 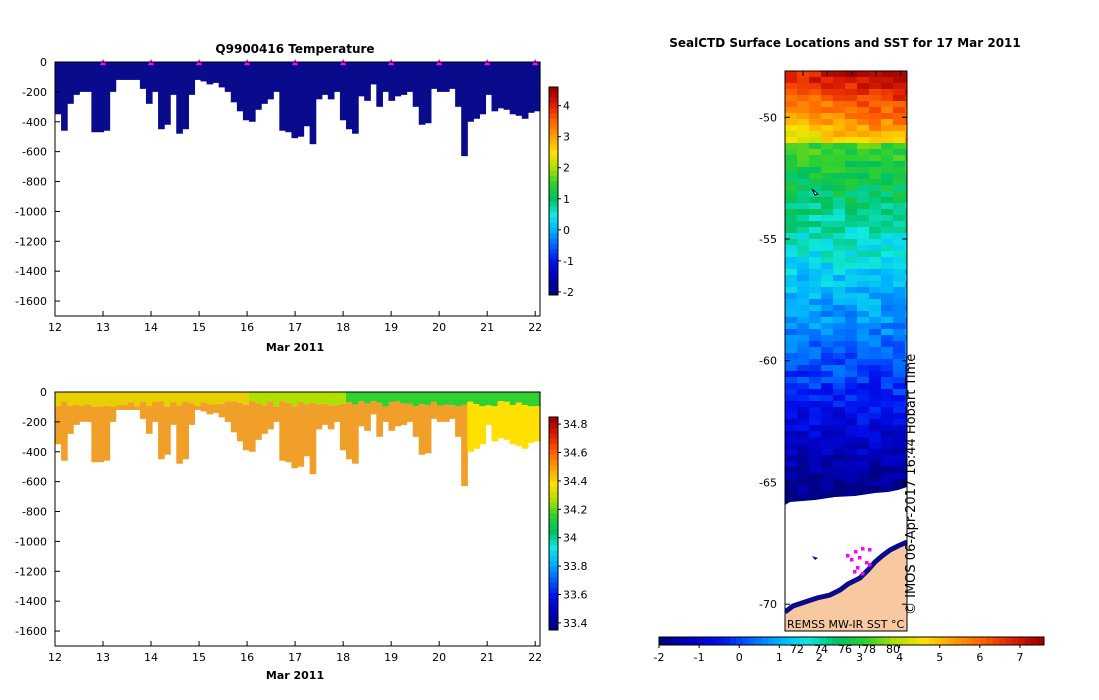 I want to click on sst-colorbar-tick-label: 7, so click(x=1019, y=657).